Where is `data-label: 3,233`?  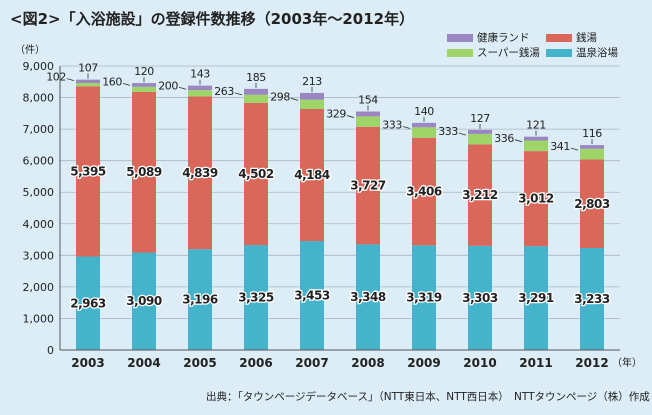 data-label: 3,233 is located at coordinates (592, 299).